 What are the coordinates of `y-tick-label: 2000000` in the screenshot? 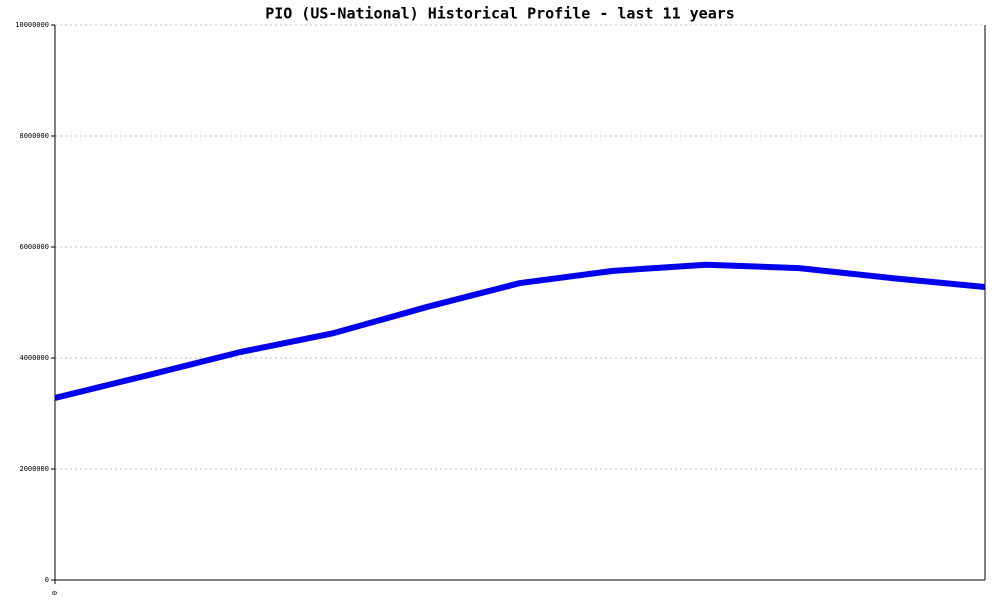 It's located at (34, 469).